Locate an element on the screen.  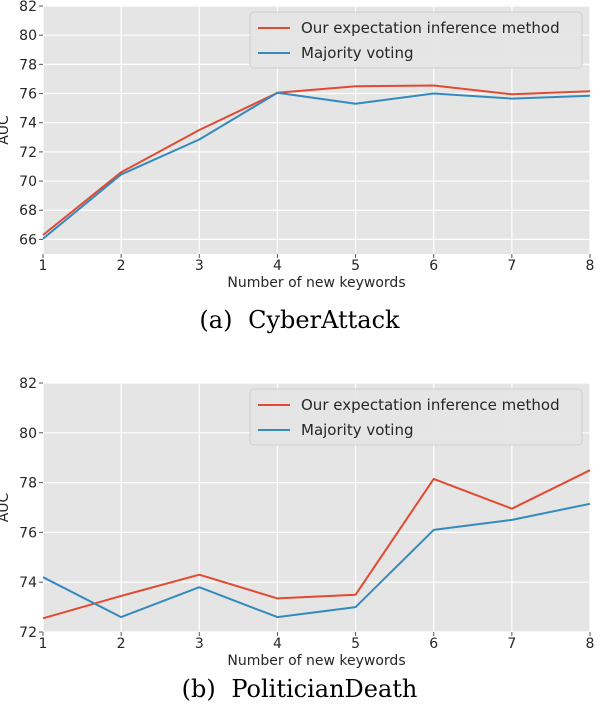
y-tick-label: 68 is located at coordinates (28, 211).